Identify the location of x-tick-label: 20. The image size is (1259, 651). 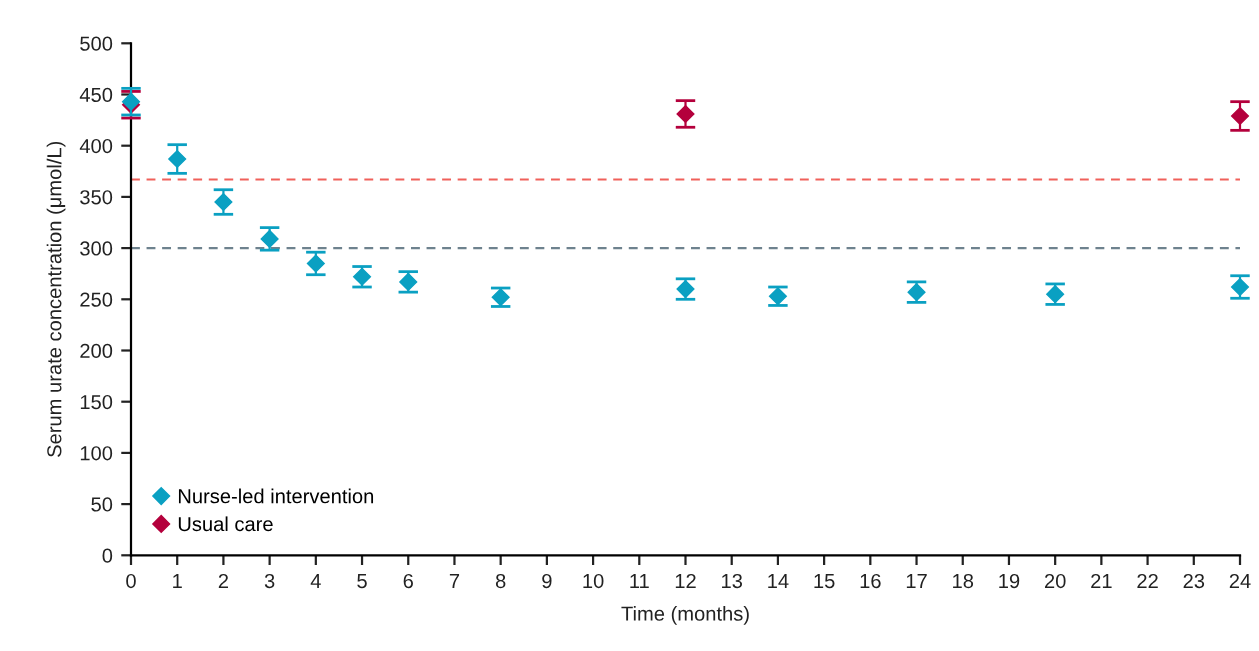
(1055, 581).